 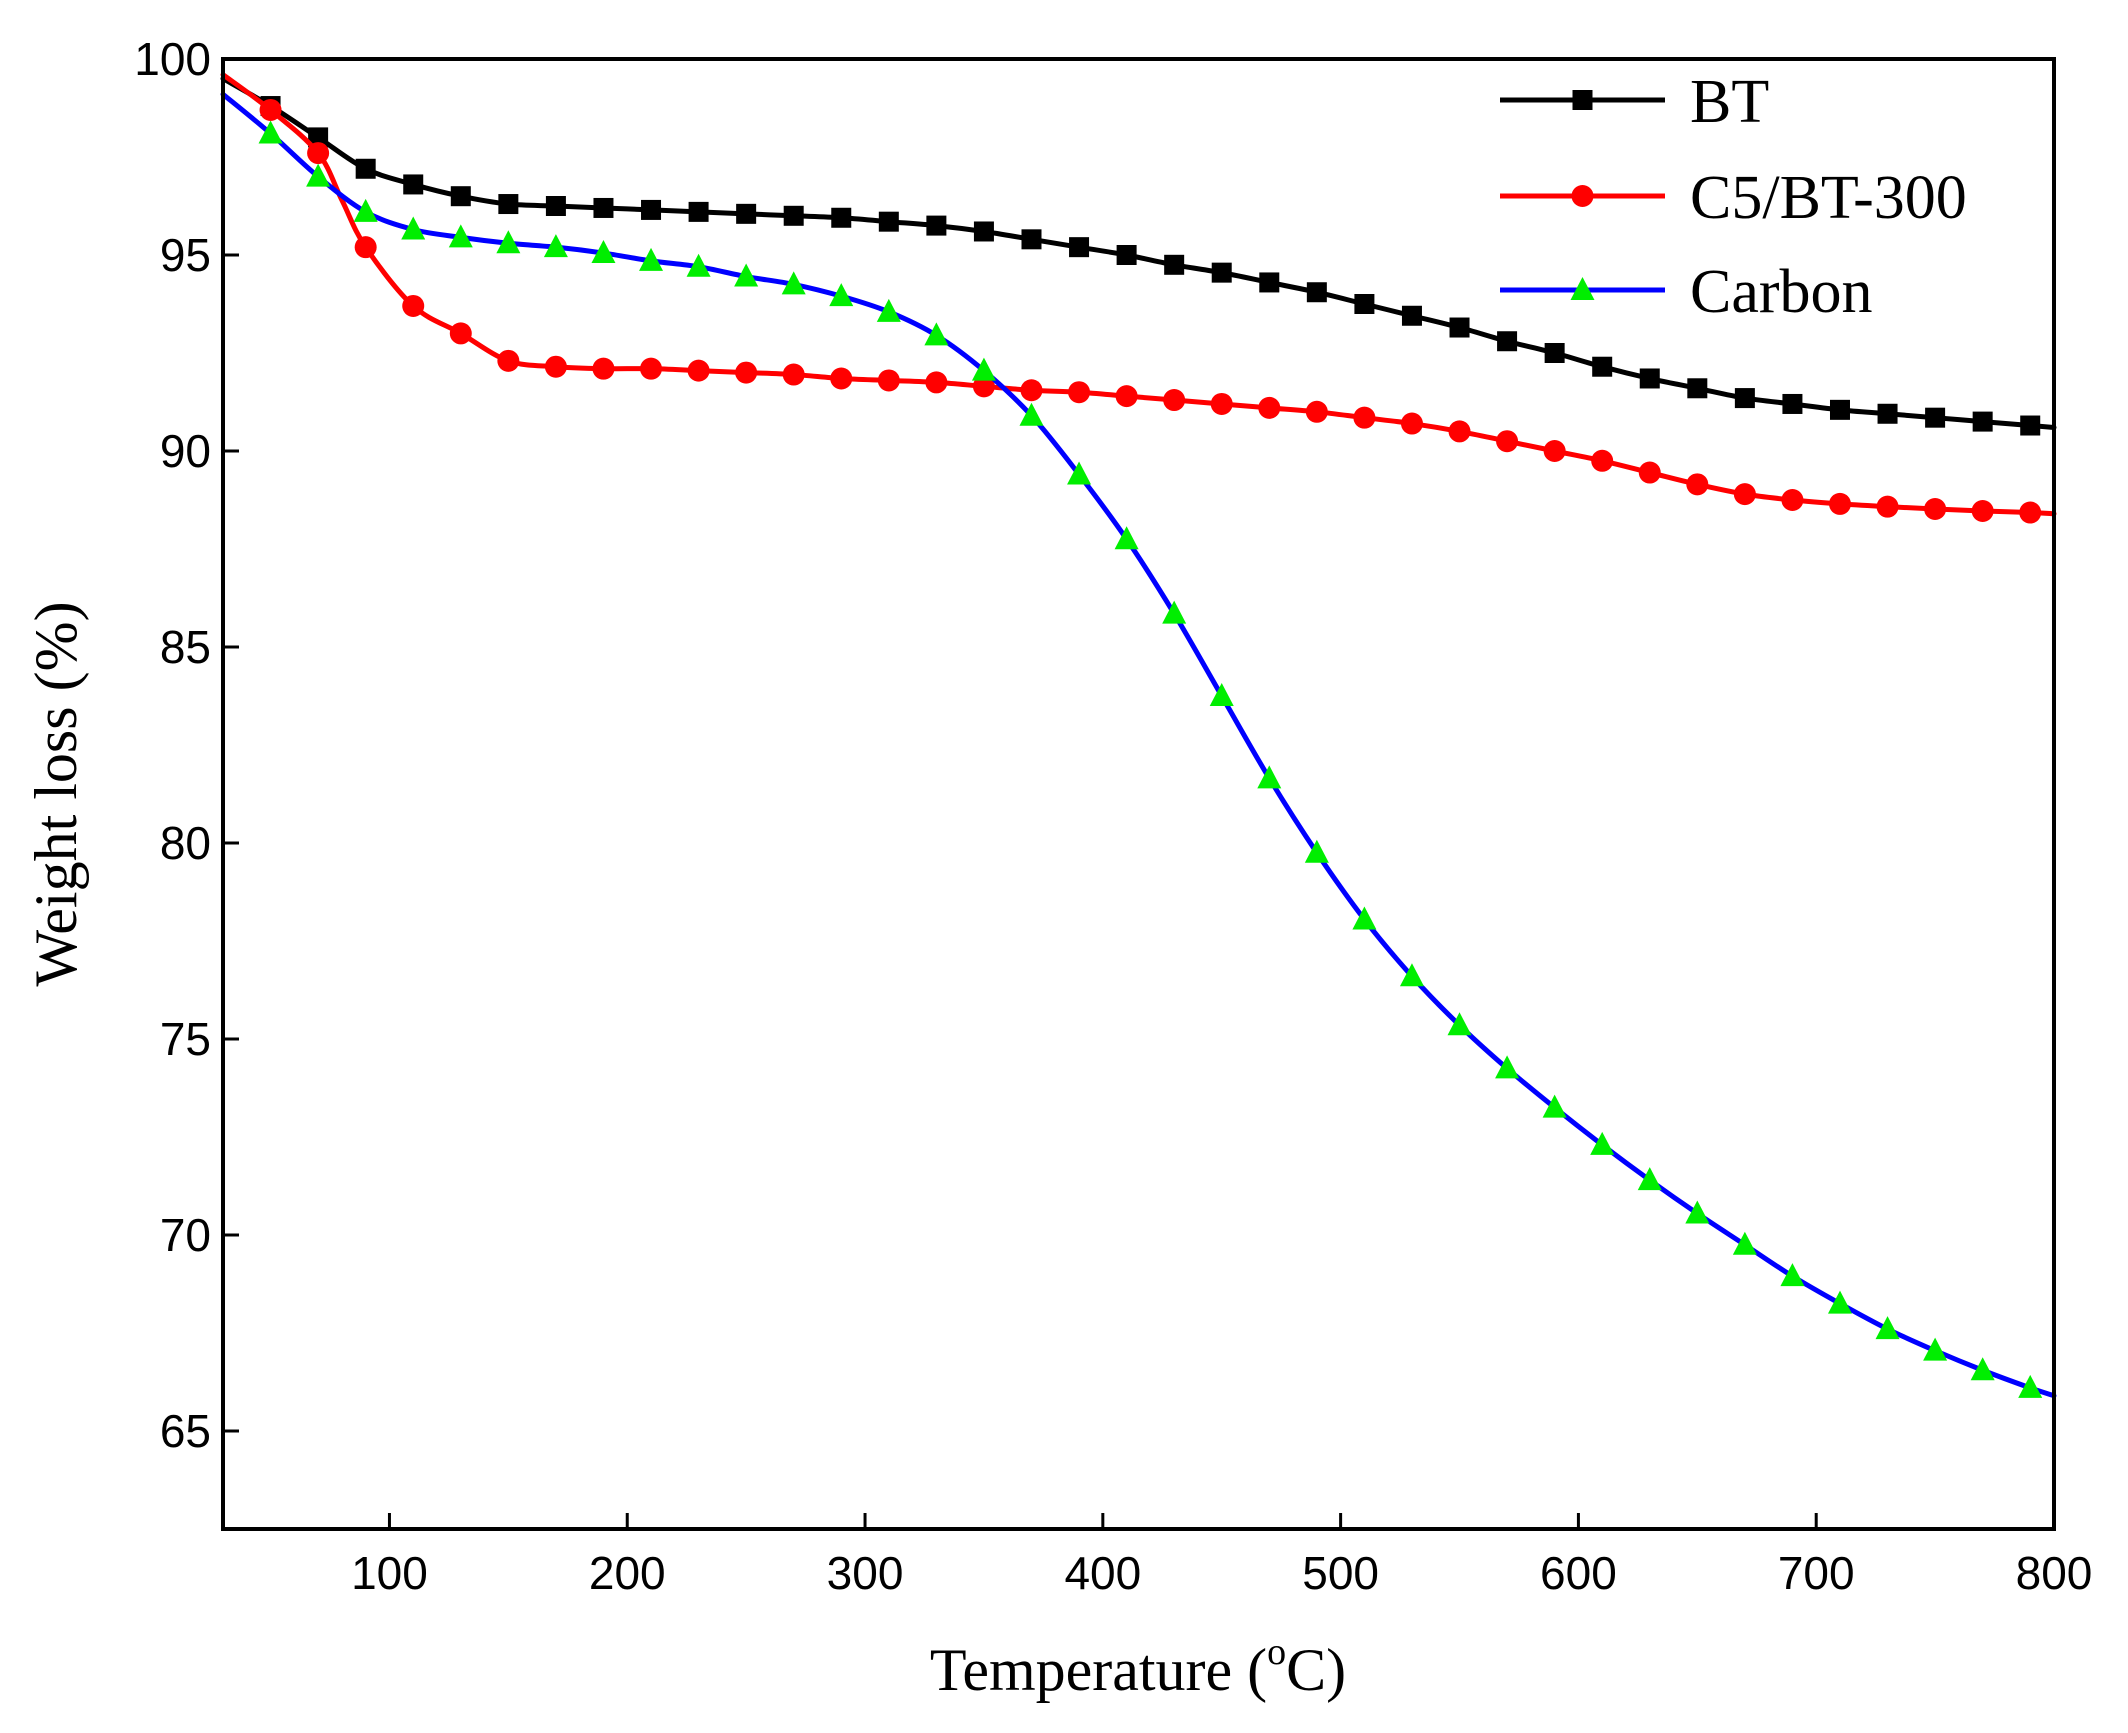 What do you see at coordinates (185, 1431) in the screenshot?
I see `y-tick-label: 65` at bounding box center [185, 1431].